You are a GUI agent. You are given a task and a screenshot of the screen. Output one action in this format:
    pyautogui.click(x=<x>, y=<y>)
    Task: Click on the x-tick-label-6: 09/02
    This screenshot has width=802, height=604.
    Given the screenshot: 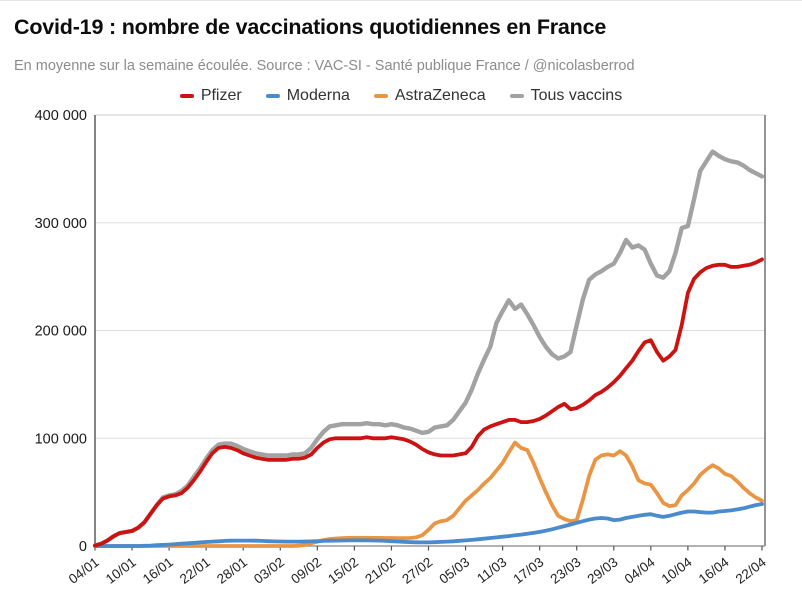 What is the action you would take?
    pyautogui.click(x=306, y=570)
    